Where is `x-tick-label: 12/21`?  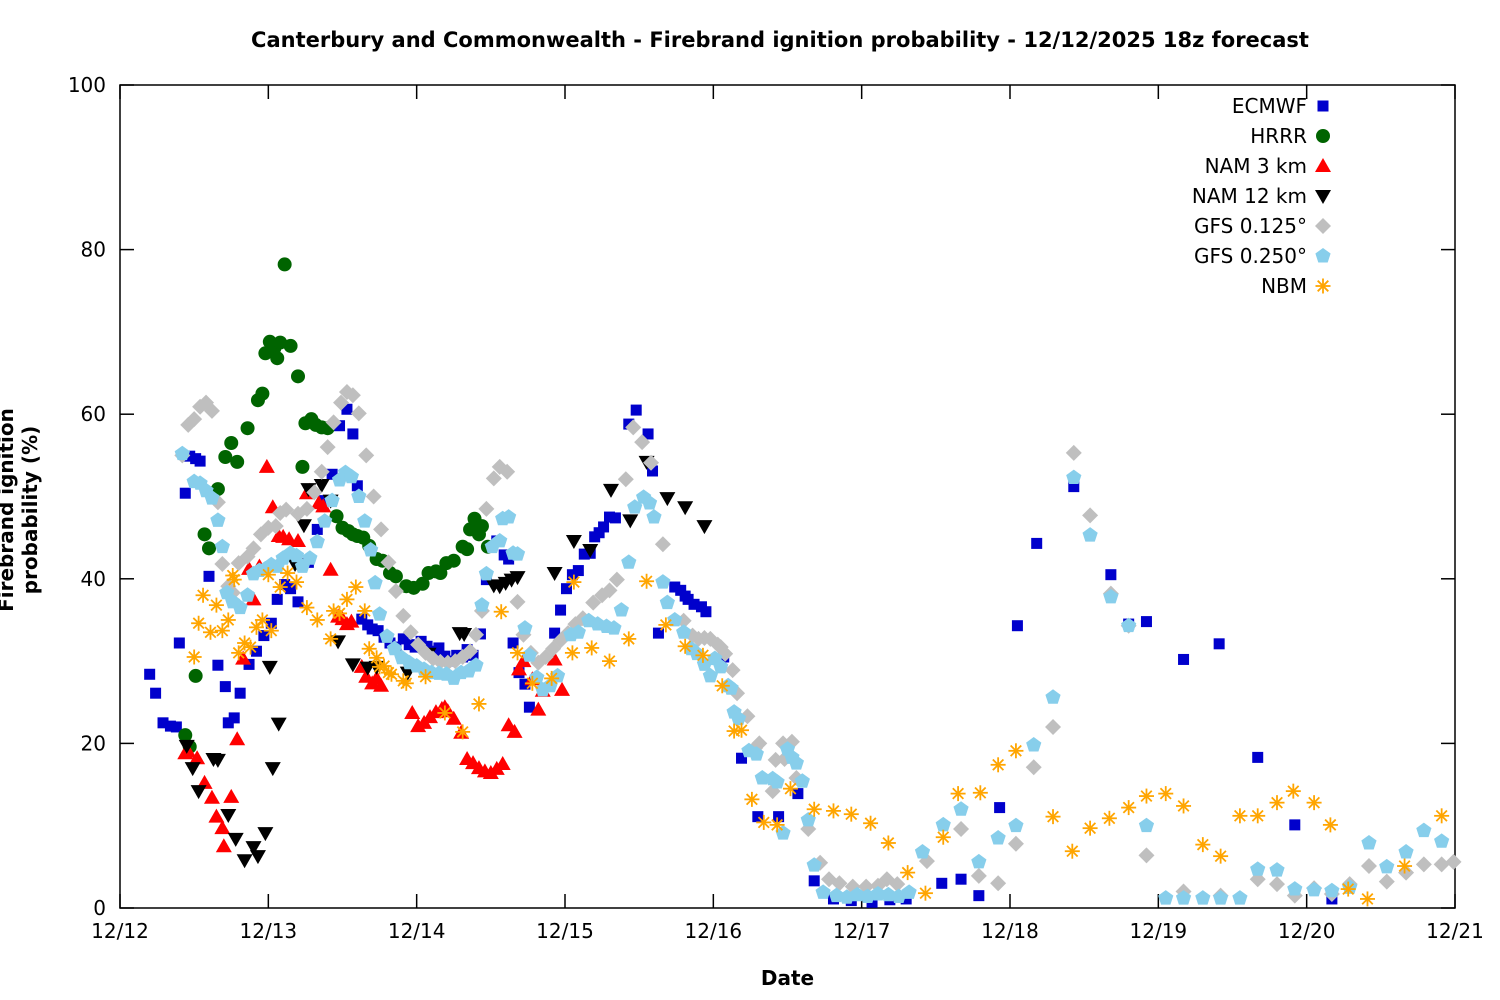
x-tick-label: 12/21 is located at coordinates (1455, 931).